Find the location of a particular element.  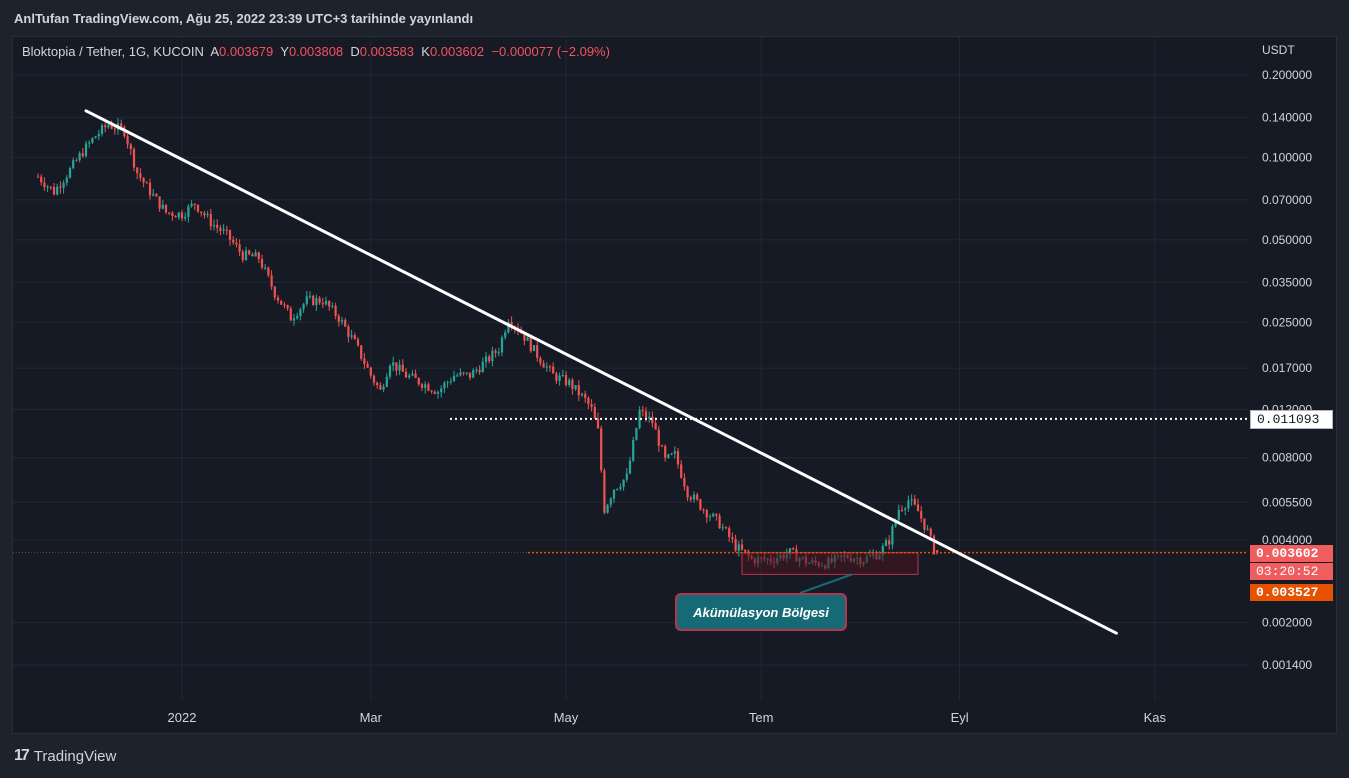

time-tick-label: Tem is located at coordinates (761, 717).